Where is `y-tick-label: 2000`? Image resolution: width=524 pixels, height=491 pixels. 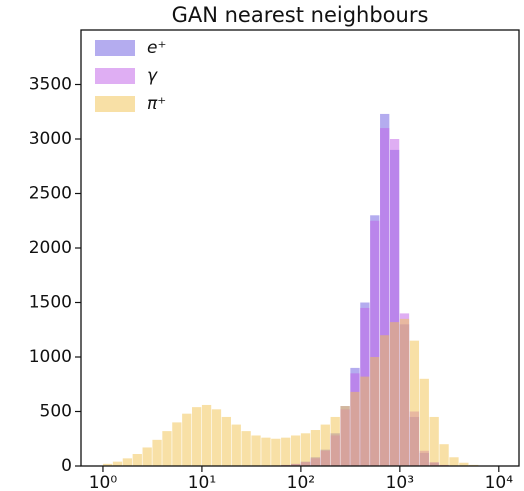 y-tick-label: 2000 is located at coordinates (50, 248).